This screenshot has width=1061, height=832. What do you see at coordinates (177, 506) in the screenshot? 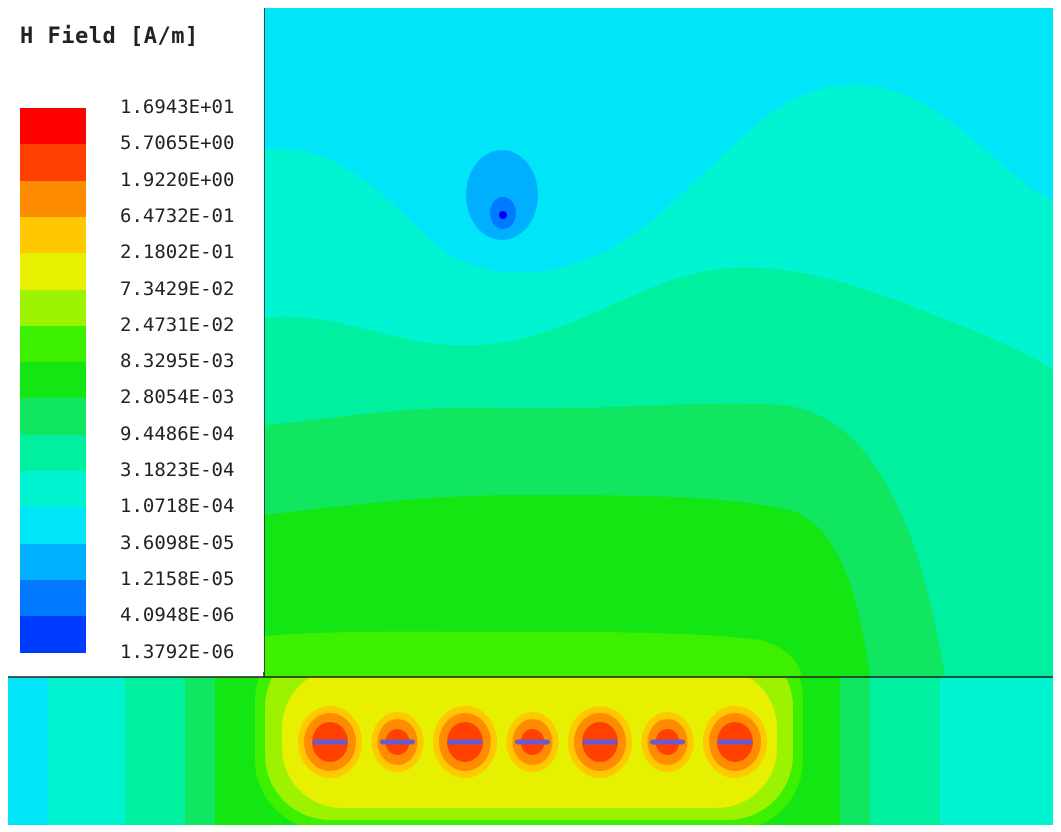
I see `legend-tick-label: 1.0718E-04` at bounding box center [177, 506].